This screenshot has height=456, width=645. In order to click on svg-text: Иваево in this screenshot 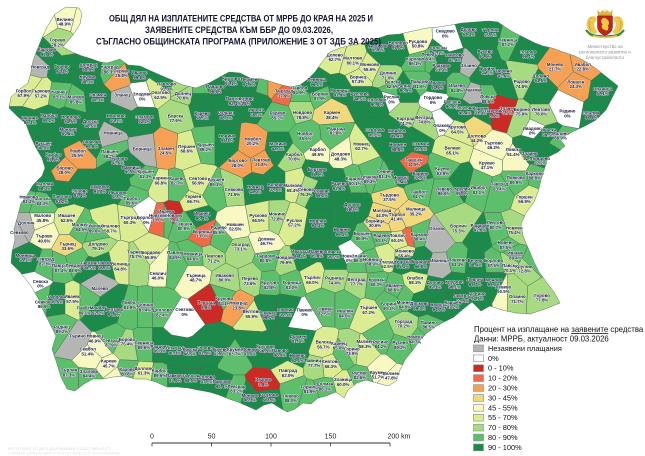, I will do `click(515, 253)`.